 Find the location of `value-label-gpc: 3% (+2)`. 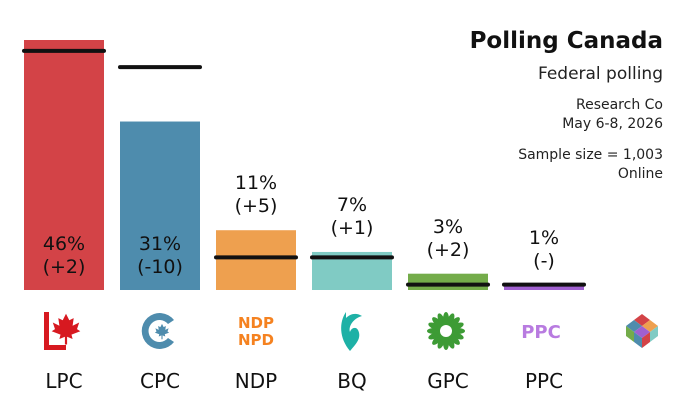

value-label-gpc: 3% (+2) is located at coordinates (448, 239).